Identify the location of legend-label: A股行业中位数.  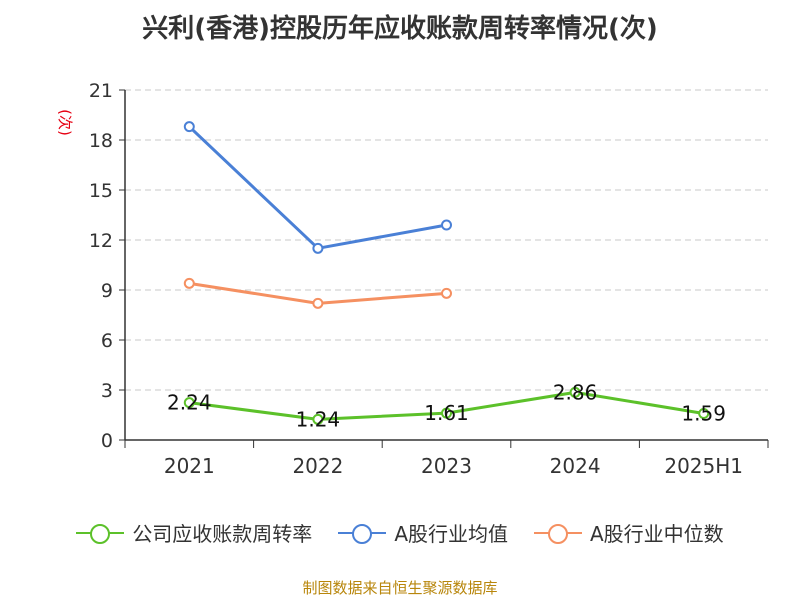
(657, 534).